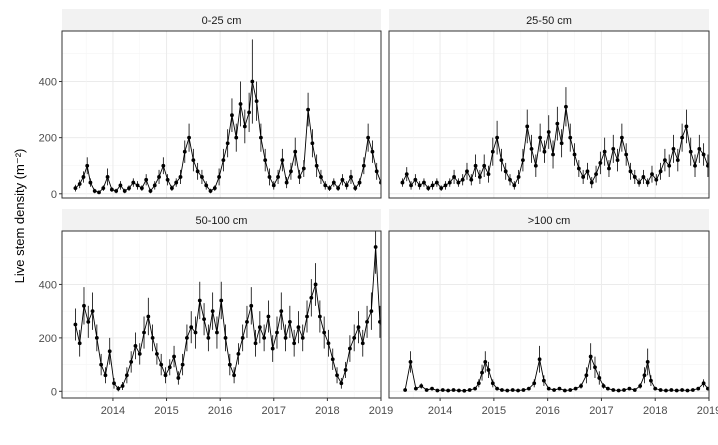  Describe the element at coordinates (274, 411) in the screenshot. I see `x-tick-label: 2017` at that location.